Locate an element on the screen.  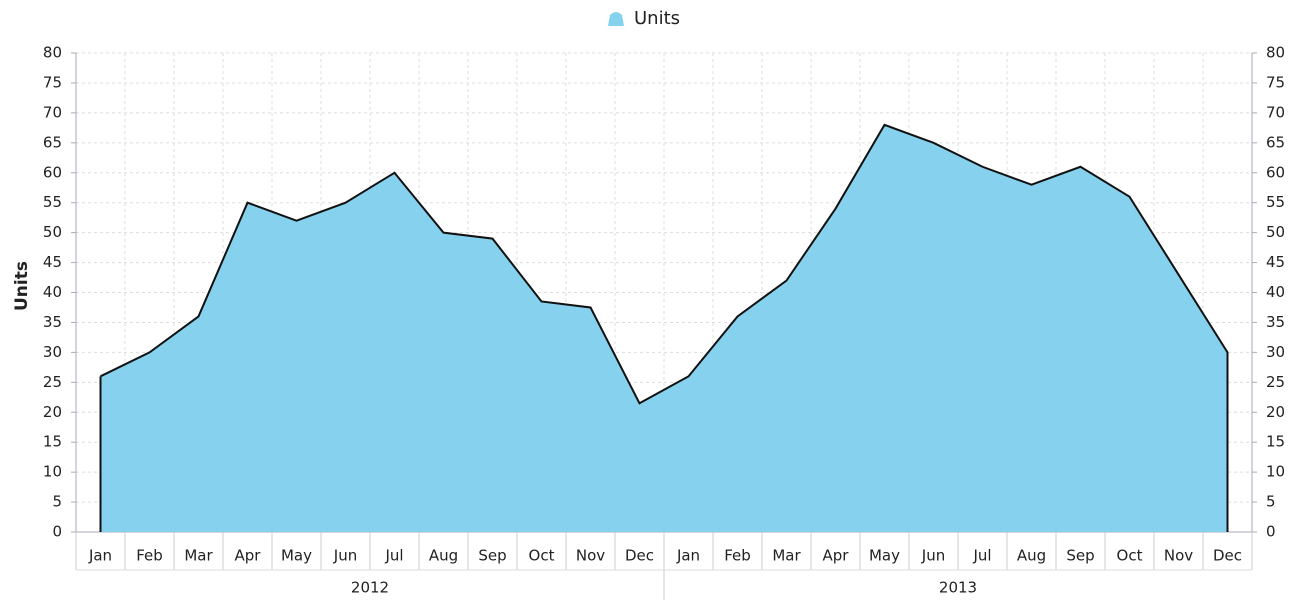
y-tick-label: 25 is located at coordinates (52, 382).